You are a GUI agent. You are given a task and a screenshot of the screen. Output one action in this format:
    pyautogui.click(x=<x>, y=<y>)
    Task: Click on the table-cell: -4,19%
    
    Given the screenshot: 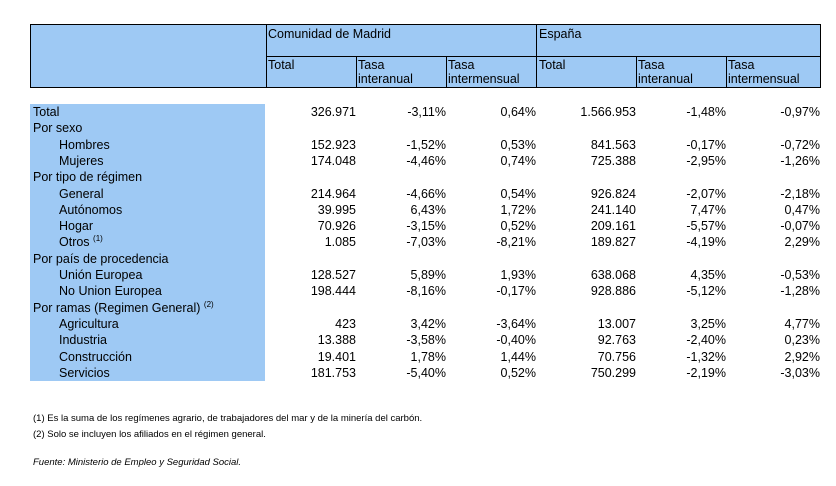 What is the action you would take?
    pyautogui.click(x=706, y=242)
    